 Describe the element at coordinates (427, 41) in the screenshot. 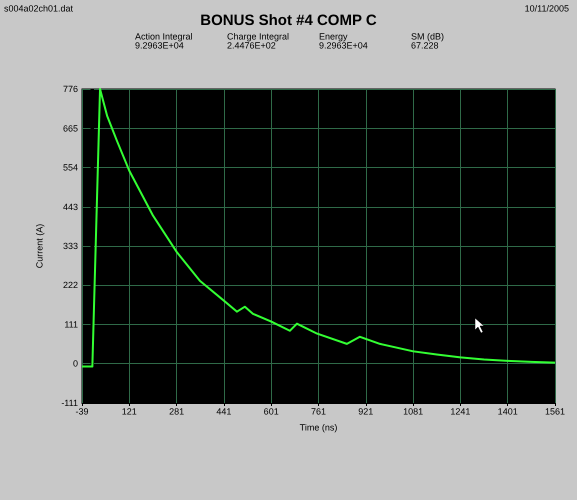

I see `text: SM (dB) 67.228` at that location.